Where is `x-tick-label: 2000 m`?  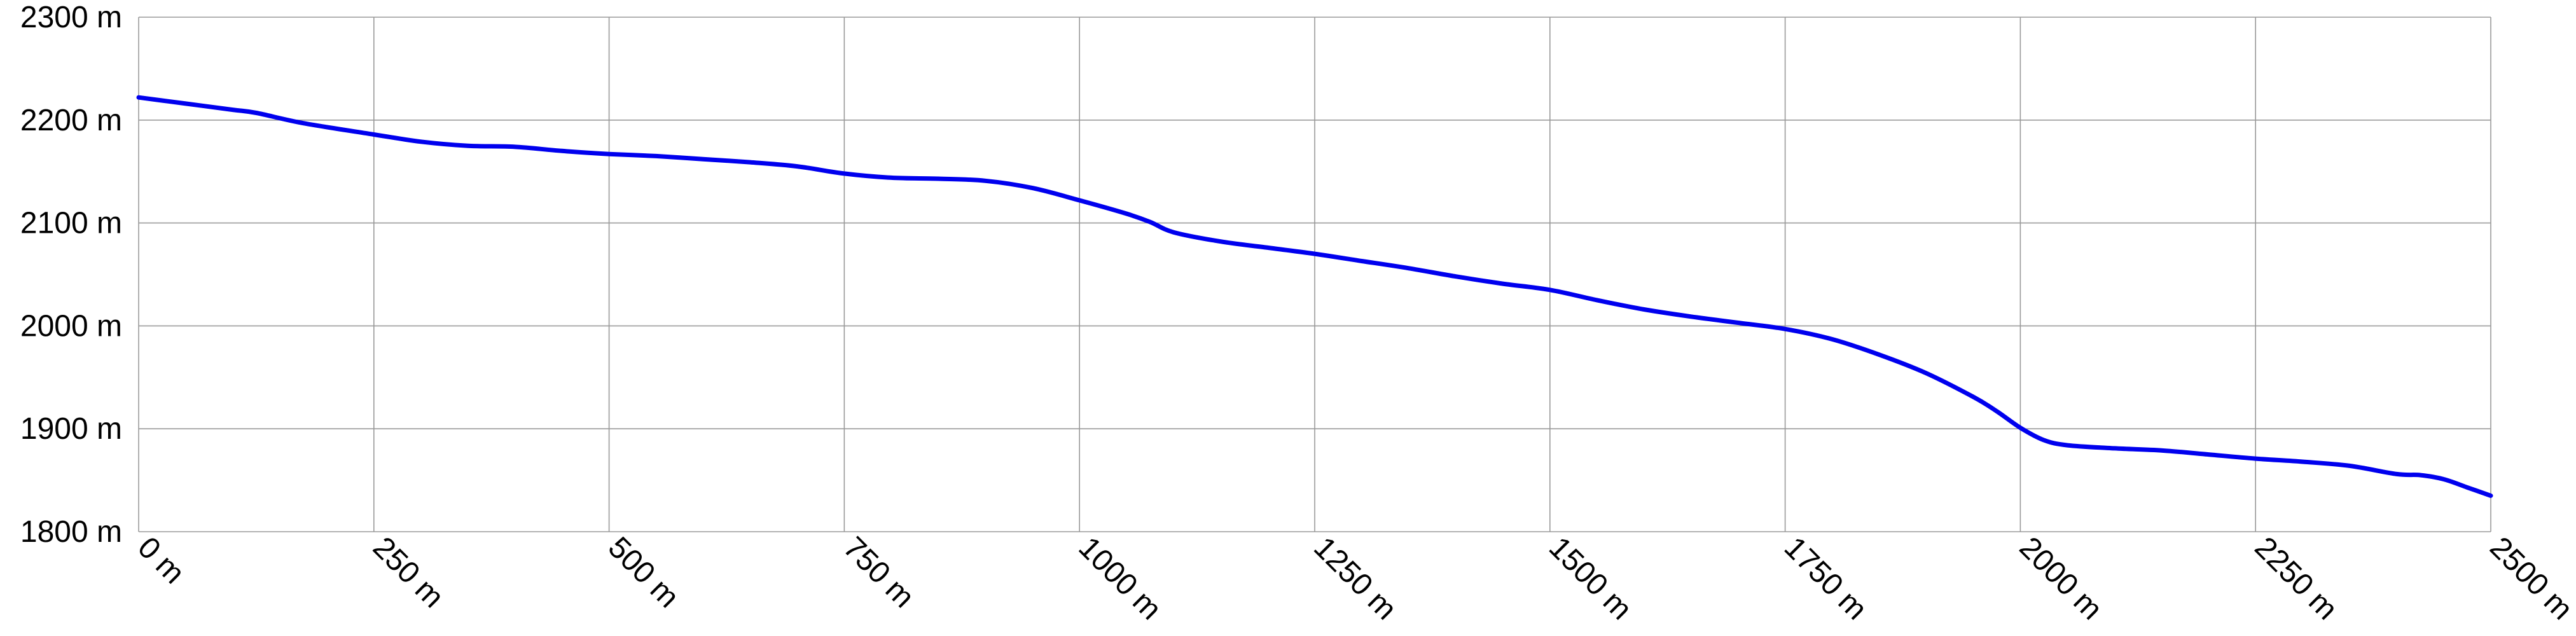 x-tick-label: 2000 m is located at coordinates (2061, 578).